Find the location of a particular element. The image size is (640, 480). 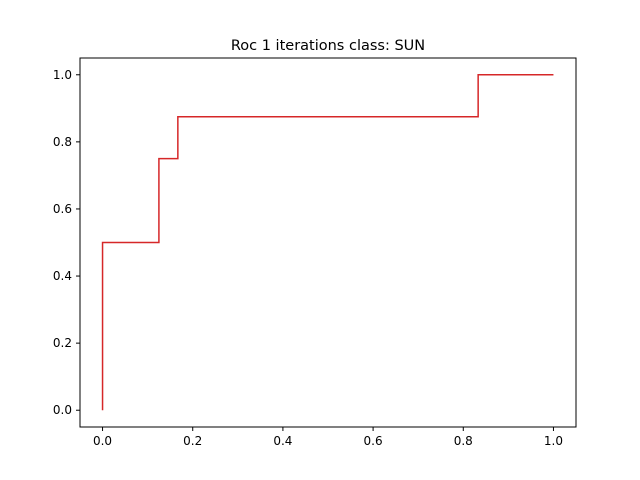

chart-title: Roc 1 iterations class: SUN is located at coordinates (328, 46).